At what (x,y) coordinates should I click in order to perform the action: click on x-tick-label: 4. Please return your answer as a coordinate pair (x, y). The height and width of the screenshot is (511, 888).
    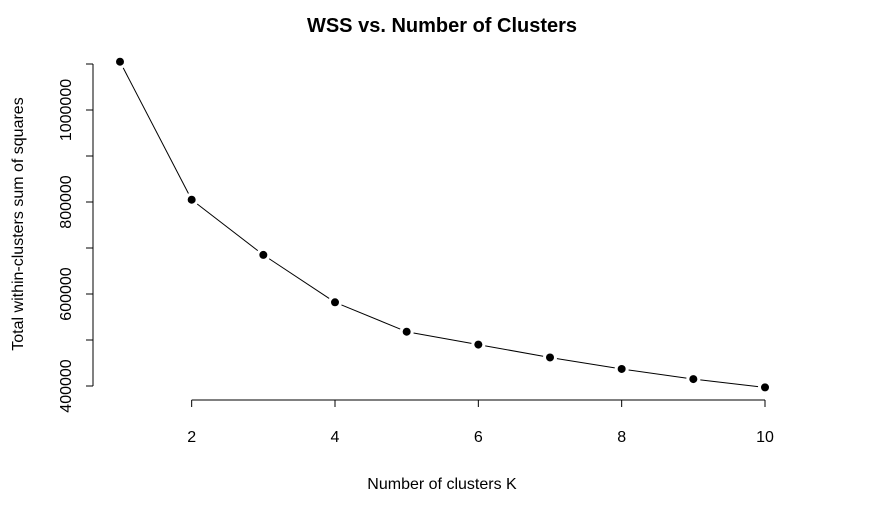
    Looking at the image, I should click on (335, 437).